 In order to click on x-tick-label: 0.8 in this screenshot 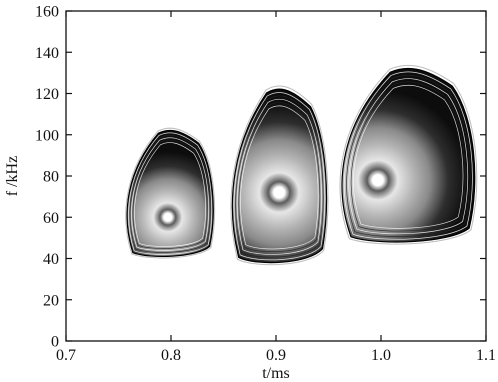, I will do `click(171, 355)`.